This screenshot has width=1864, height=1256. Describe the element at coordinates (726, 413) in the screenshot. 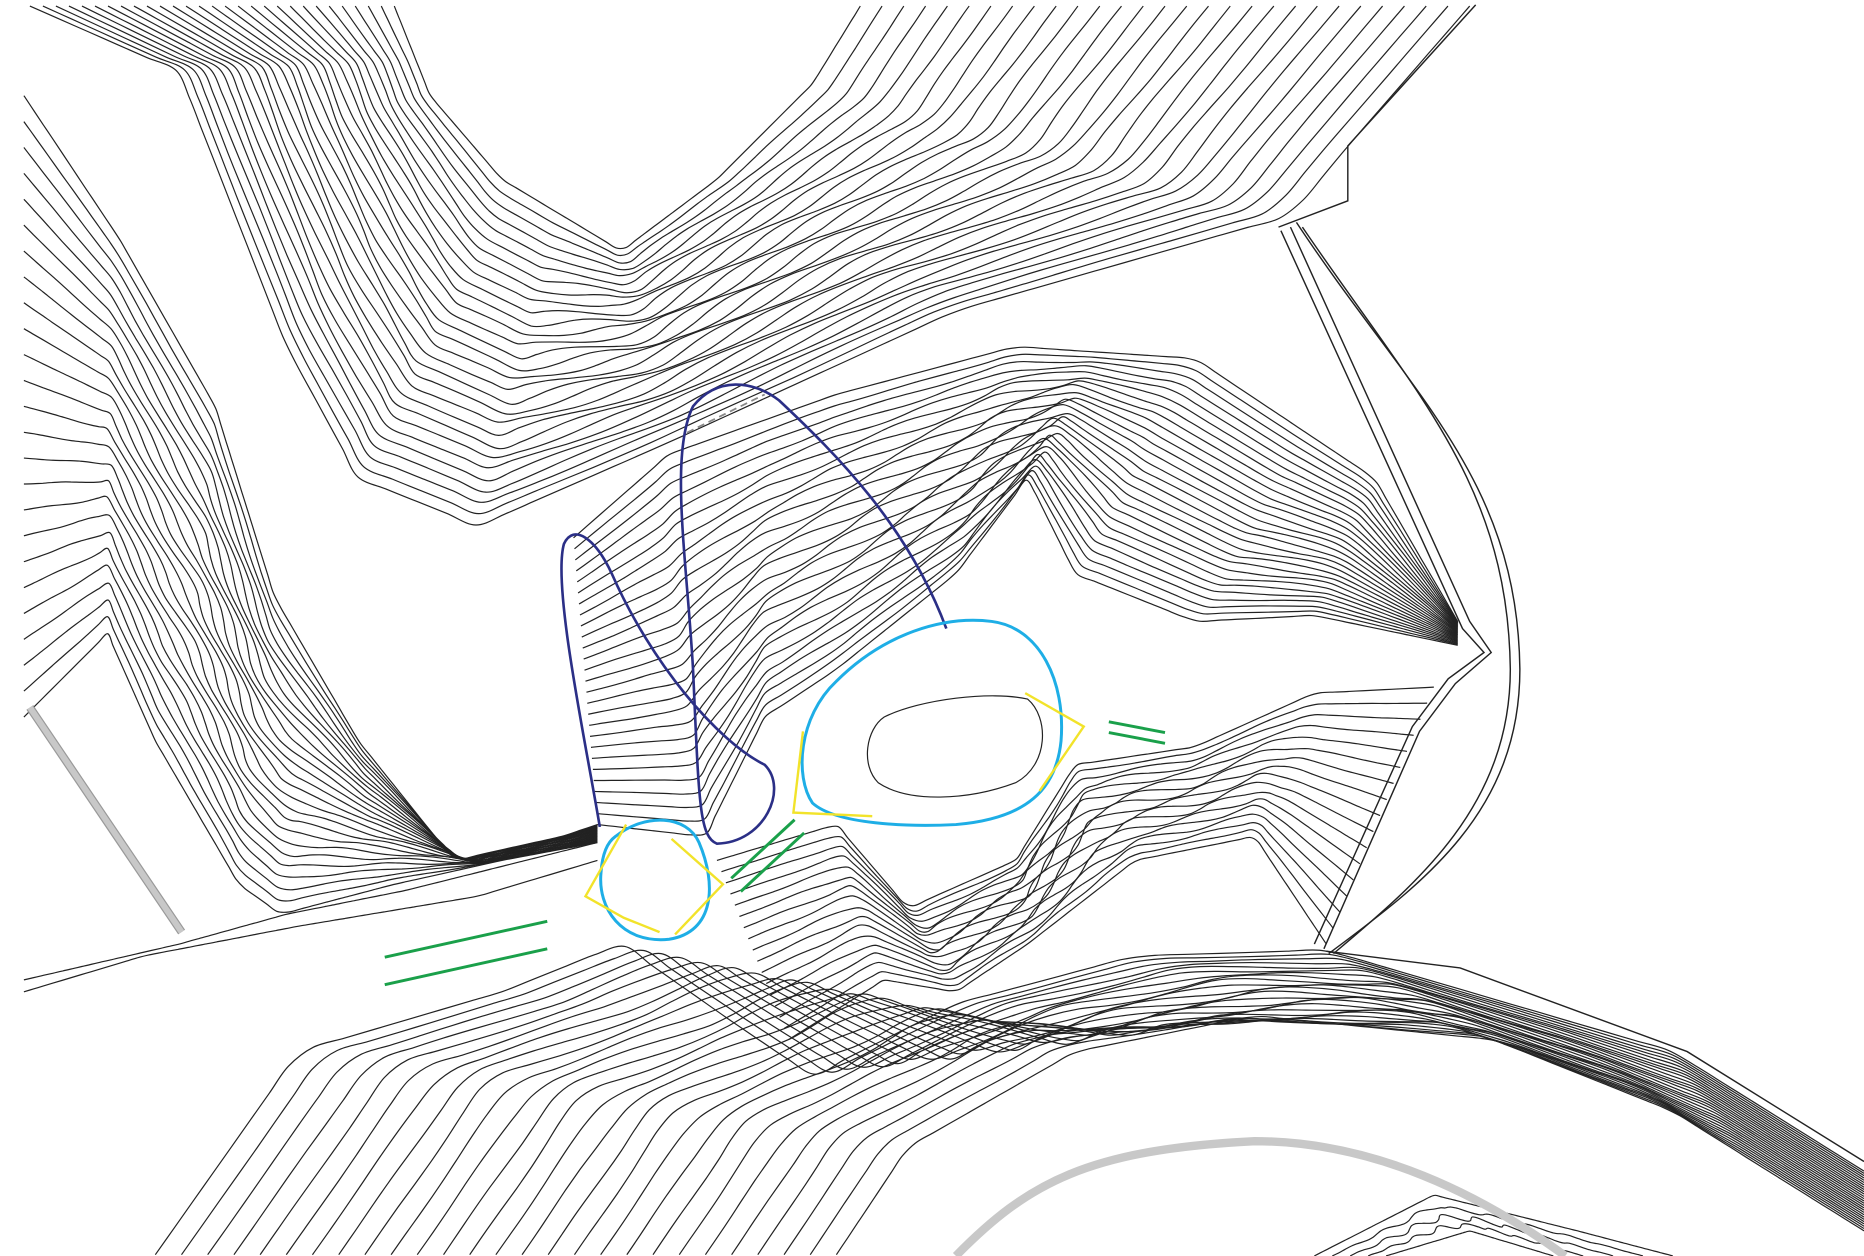

I see `route-dashed` at that location.